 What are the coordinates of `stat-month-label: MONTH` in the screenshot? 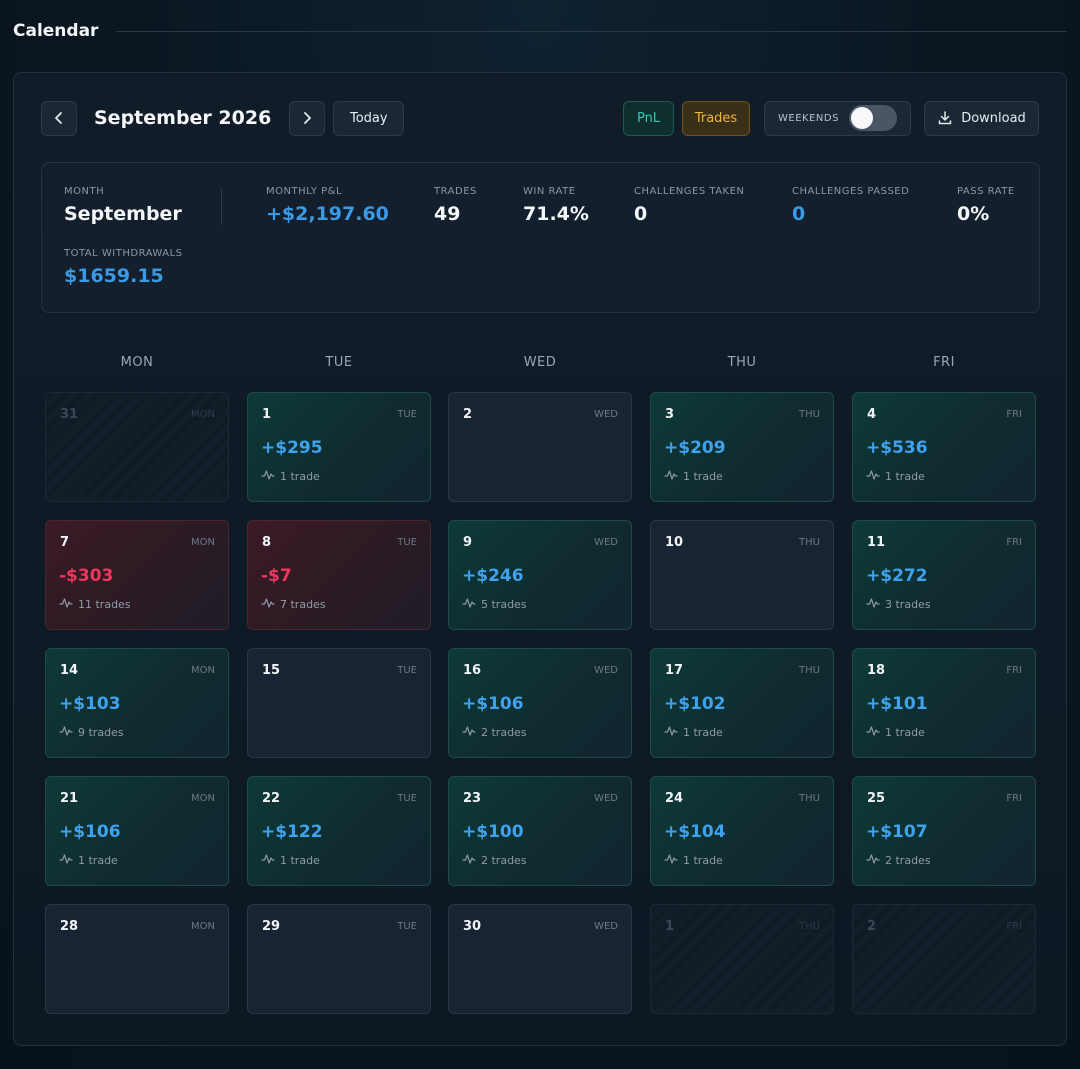 It's located at (84, 191).